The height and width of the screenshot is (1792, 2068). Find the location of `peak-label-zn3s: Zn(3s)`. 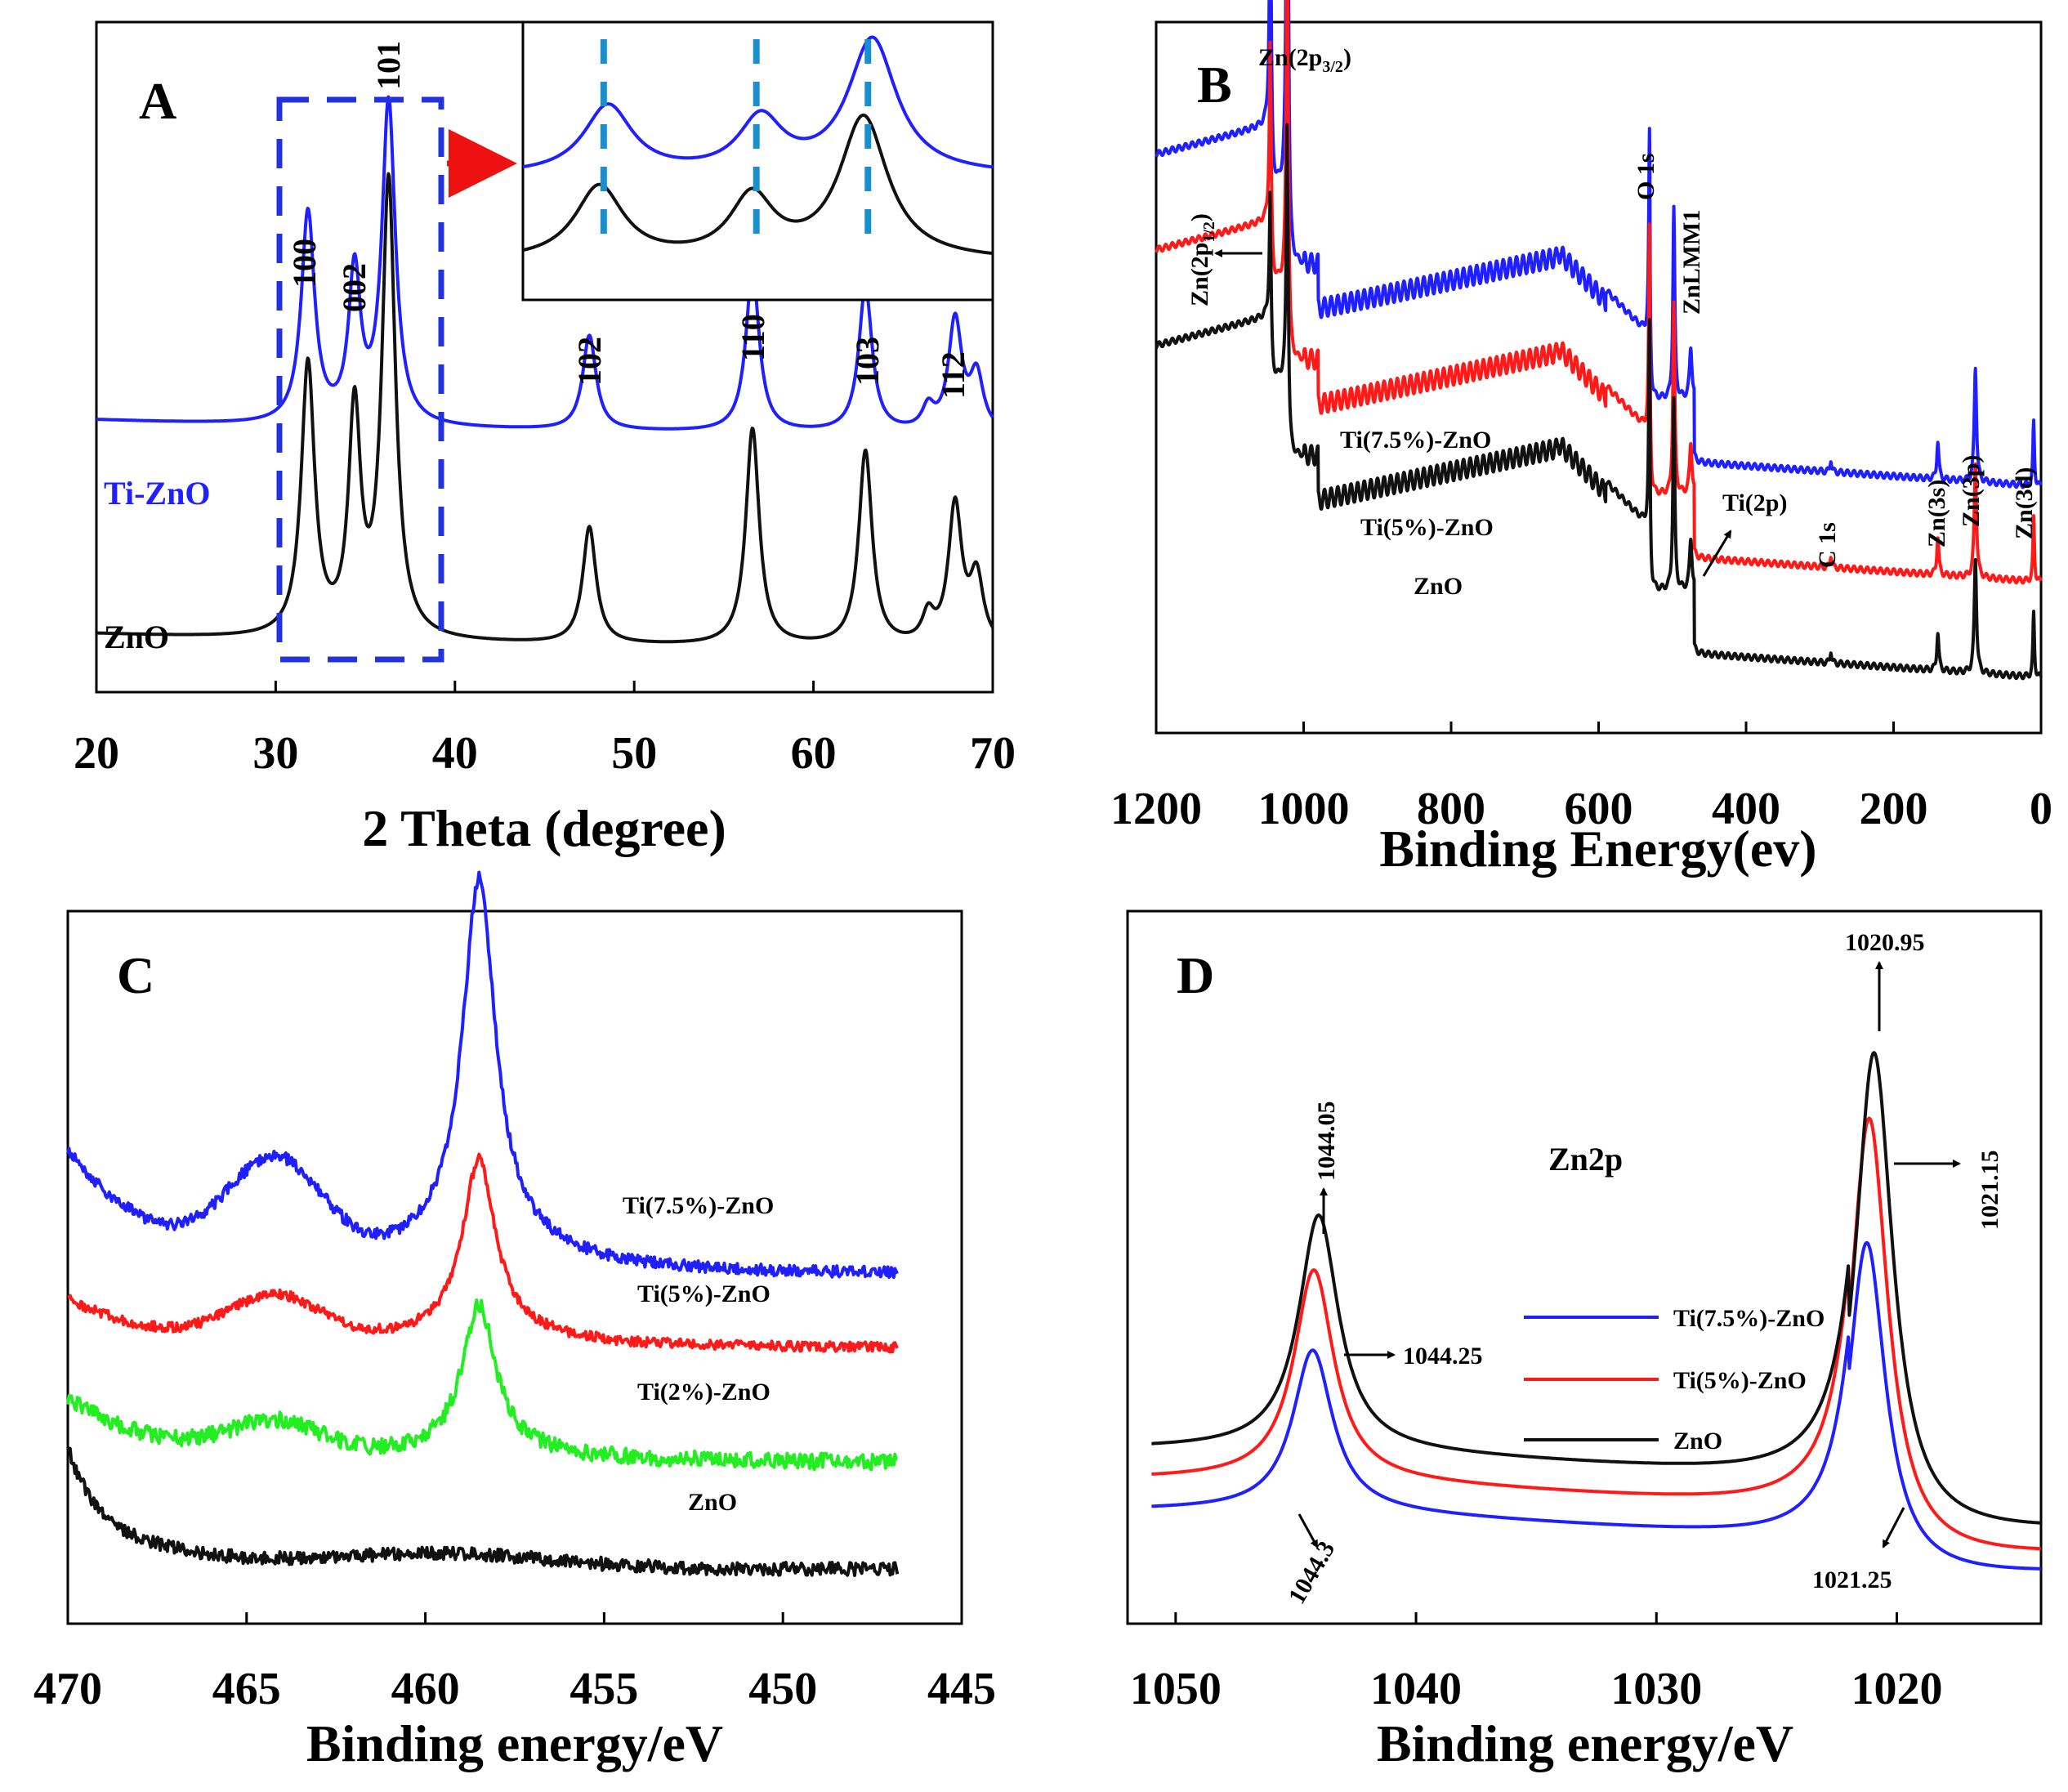

peak-label-zn3s: Zn(3s) is located at coordinates (1936, 513).